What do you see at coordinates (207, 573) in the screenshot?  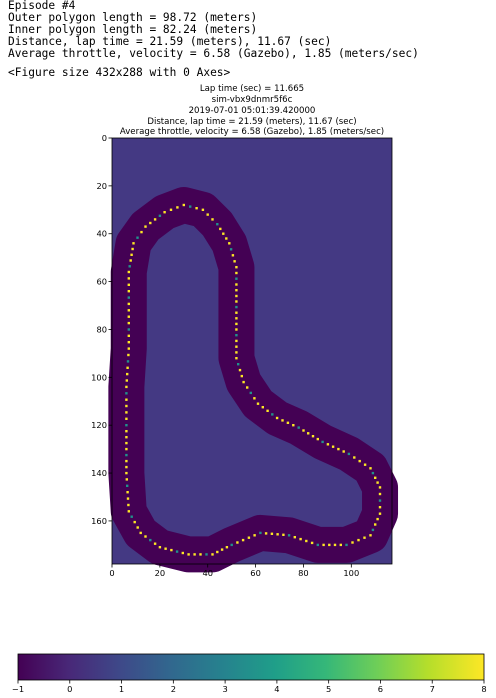 I see `x-tick-label: 40` at bounding box center [207, 573].